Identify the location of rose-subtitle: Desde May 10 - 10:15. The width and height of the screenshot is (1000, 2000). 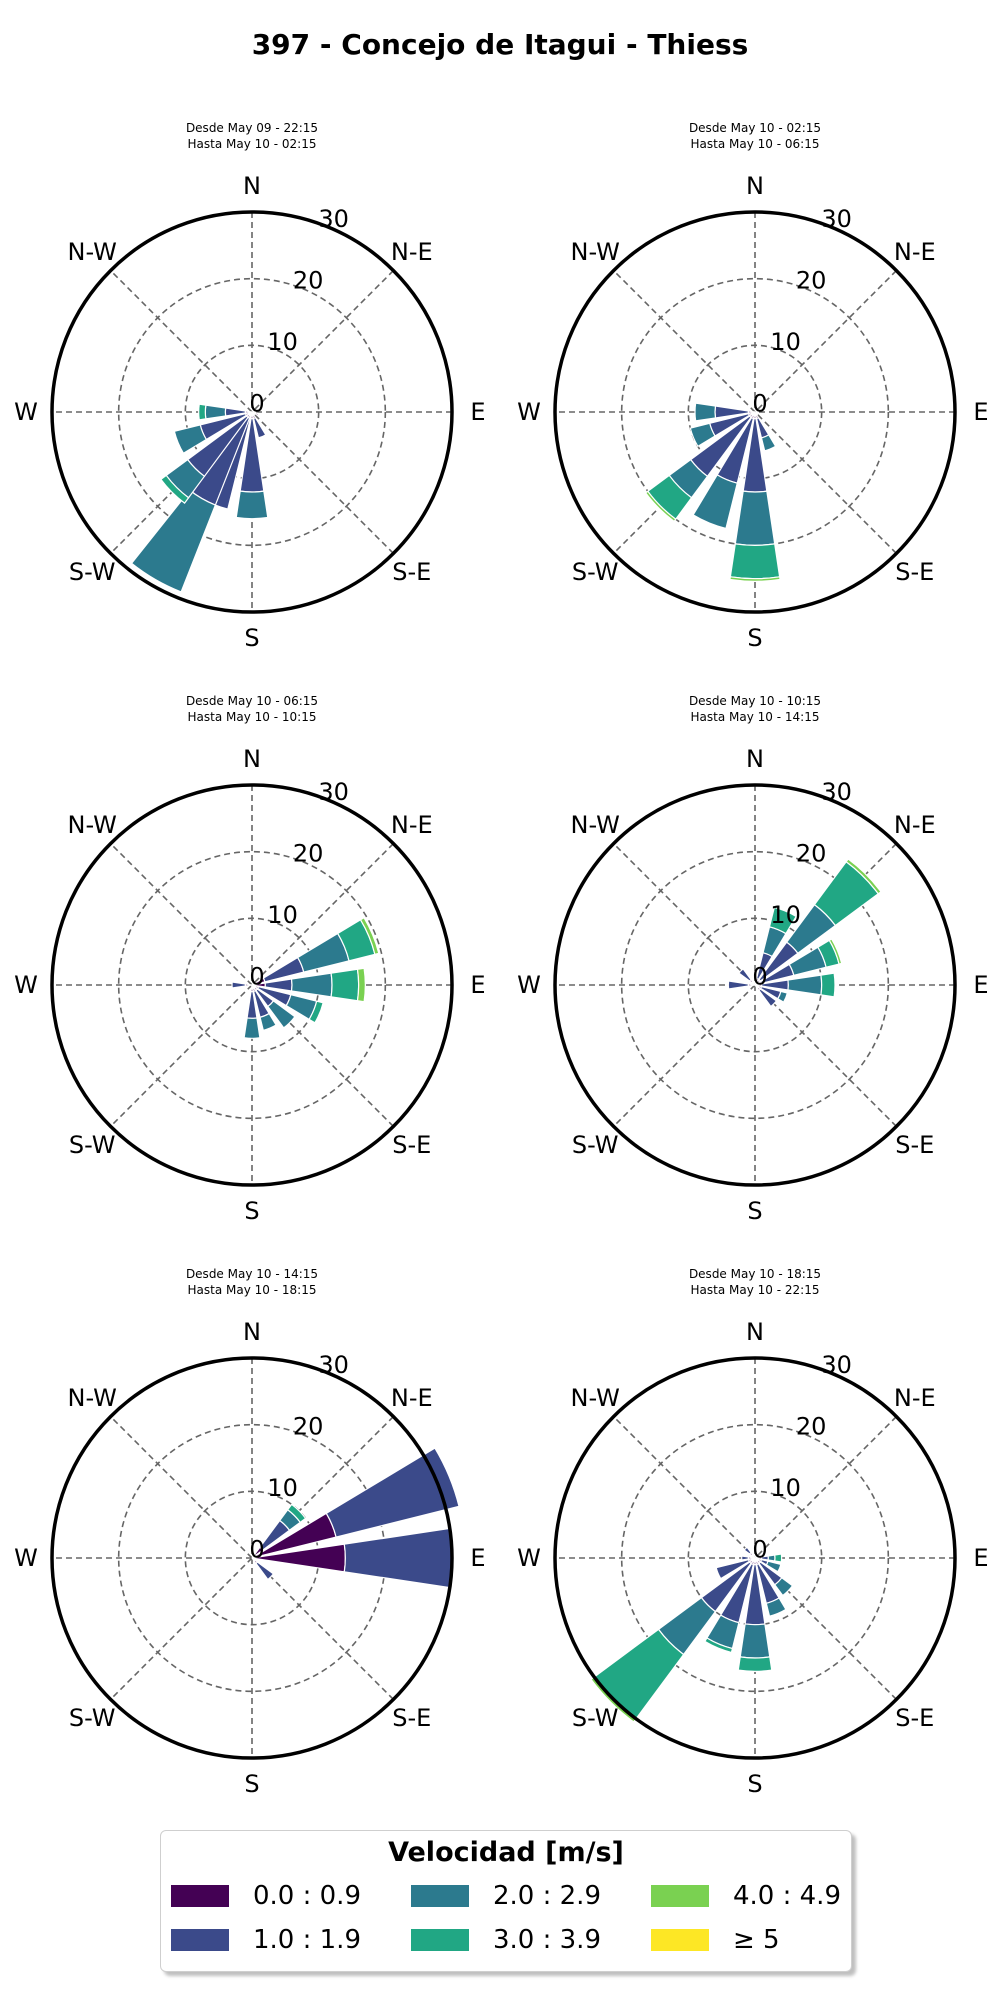
(755, 701).